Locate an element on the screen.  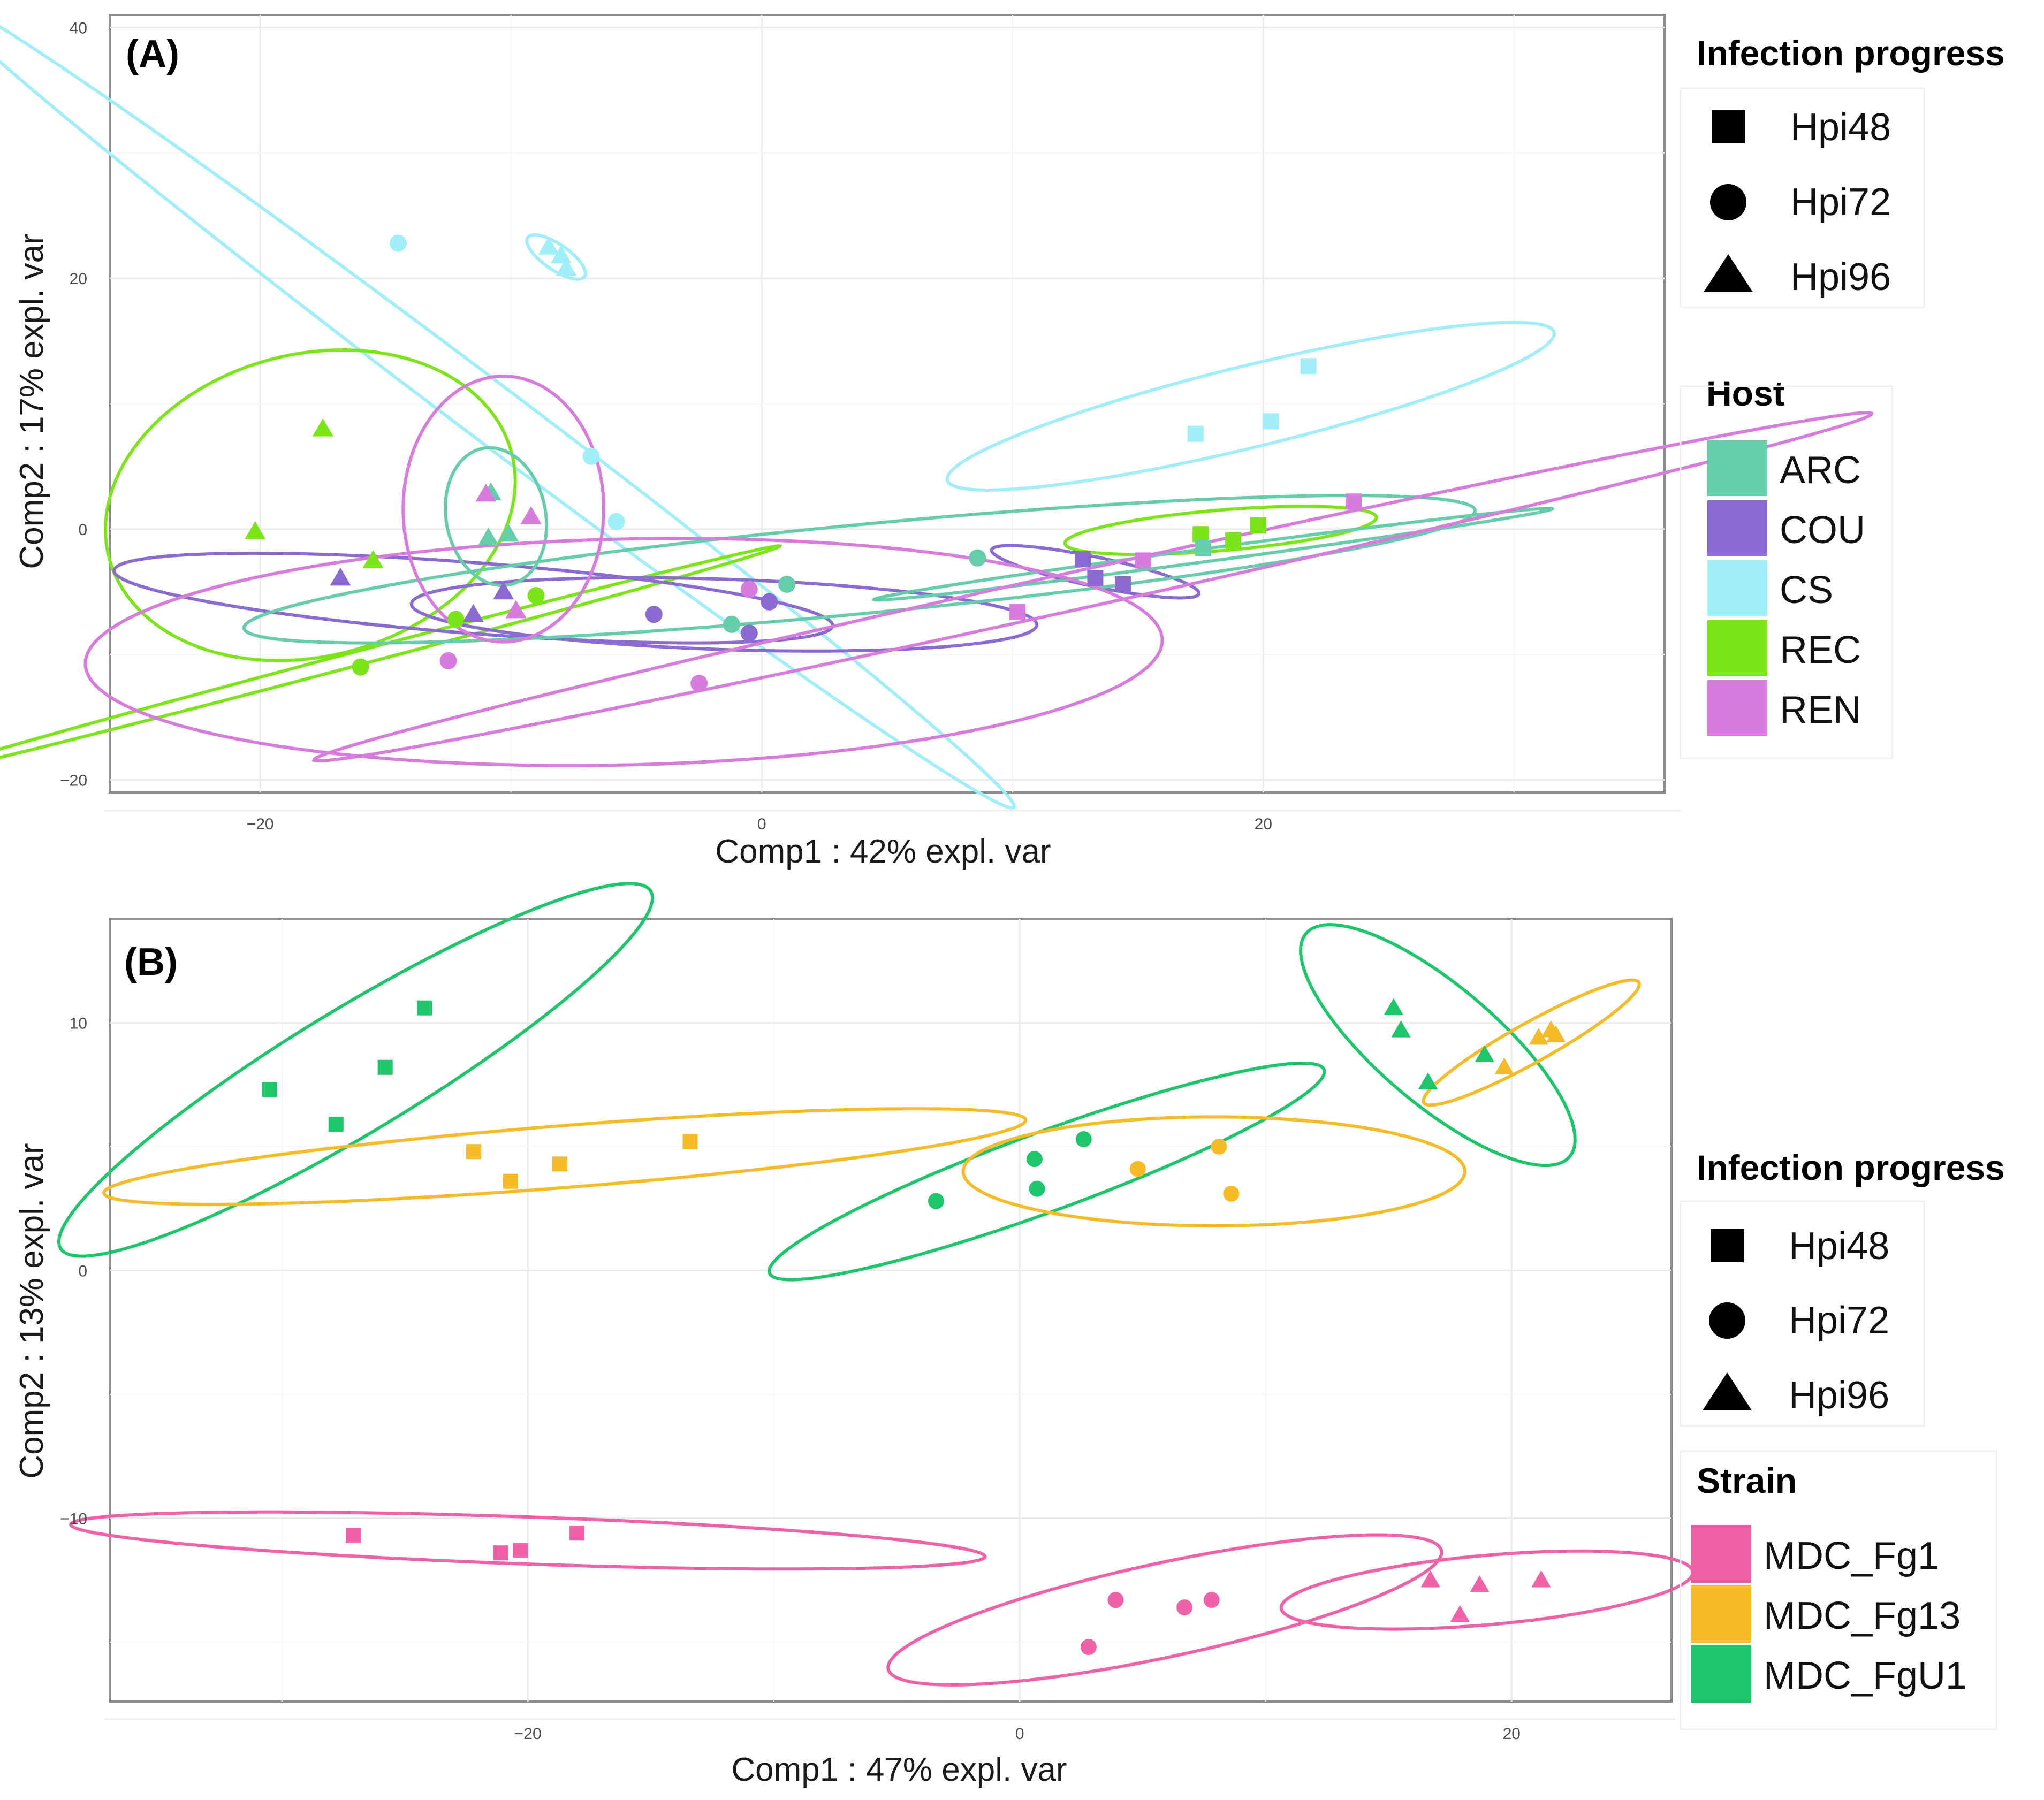
legend-swatch-cs is located at coordinates (1737, 588).